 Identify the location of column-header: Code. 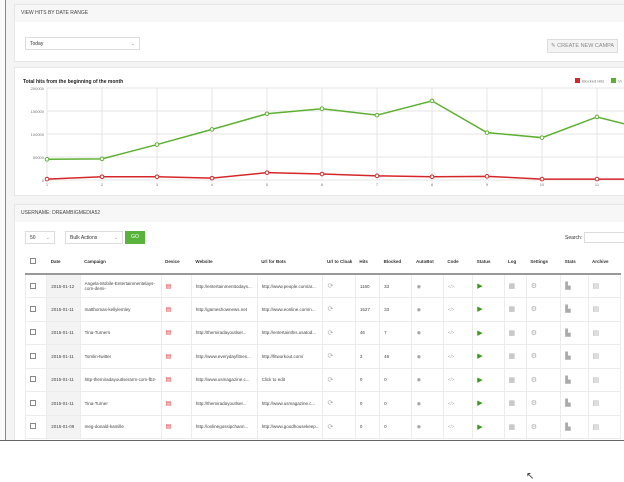
(458, 262).